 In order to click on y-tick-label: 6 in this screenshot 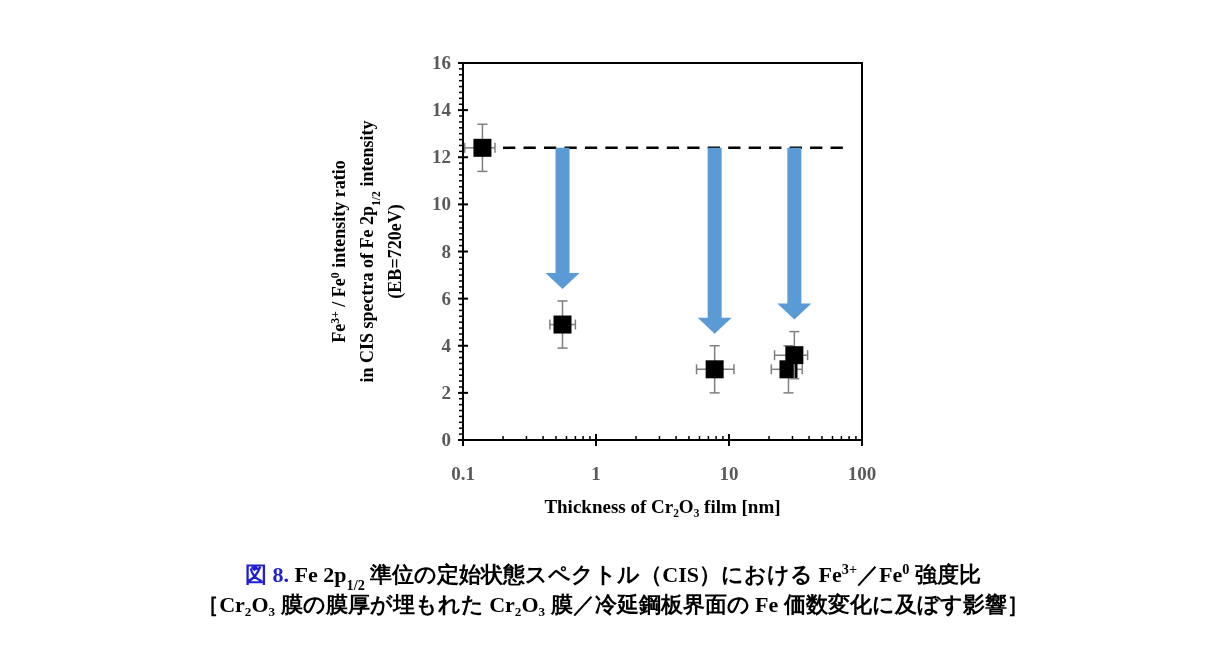, I will do `click(446, 298)`.